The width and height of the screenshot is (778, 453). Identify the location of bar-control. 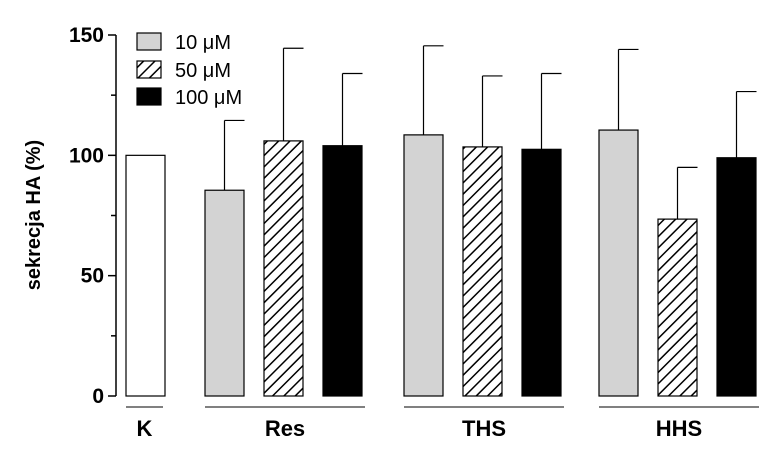
(145, 275).